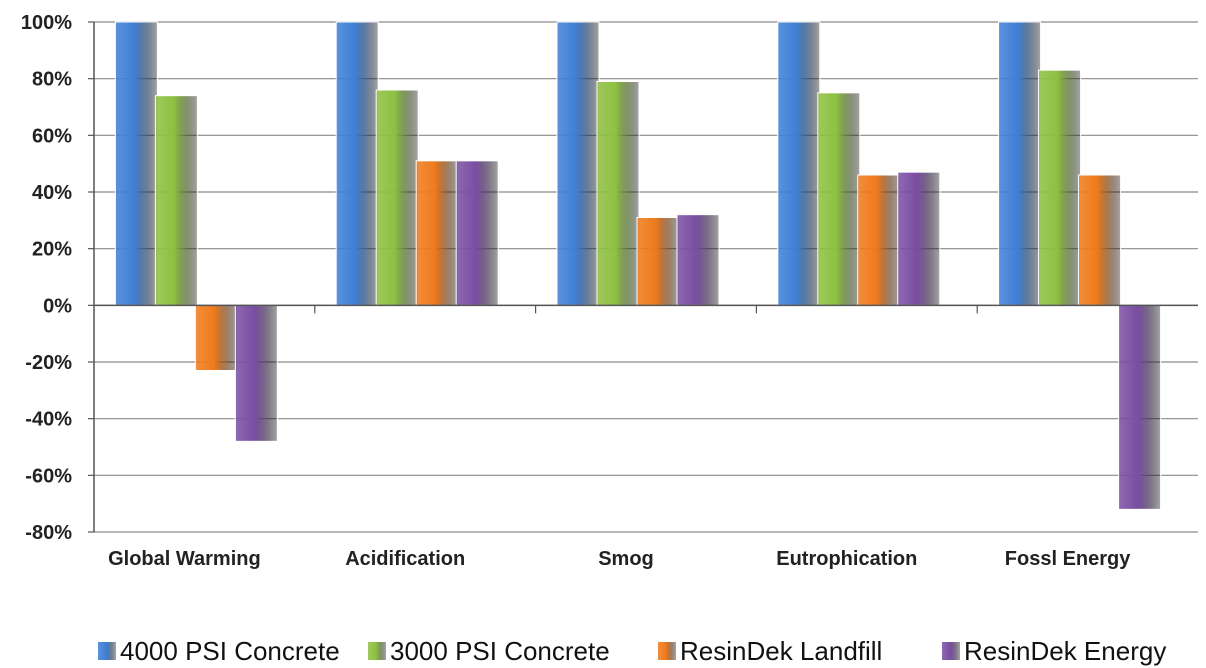  What do you see at coordinates (57, 278) in the screenshot?
I see `y-axis-ticks: 100% 80% 60% 40% 20% 0% -20% -40% -60% -80%` at bounding box center [57, 278].